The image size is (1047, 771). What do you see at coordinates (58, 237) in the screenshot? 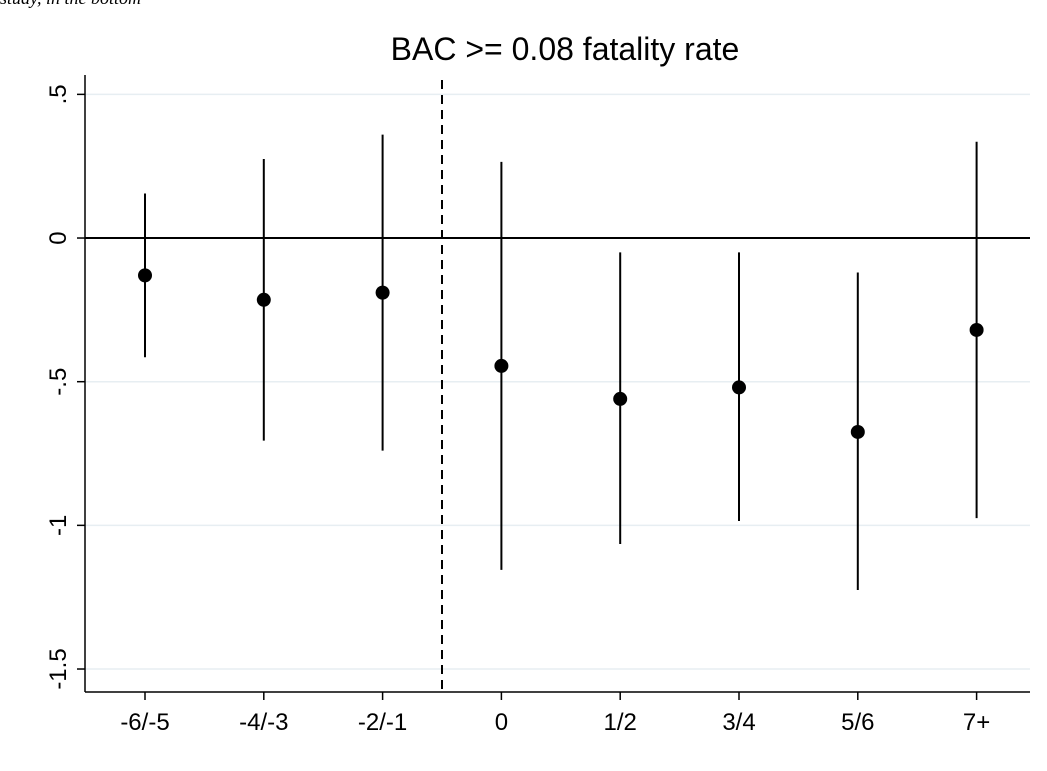
I see `y-tick-label-1: 0` at bounding box center [58, 237].